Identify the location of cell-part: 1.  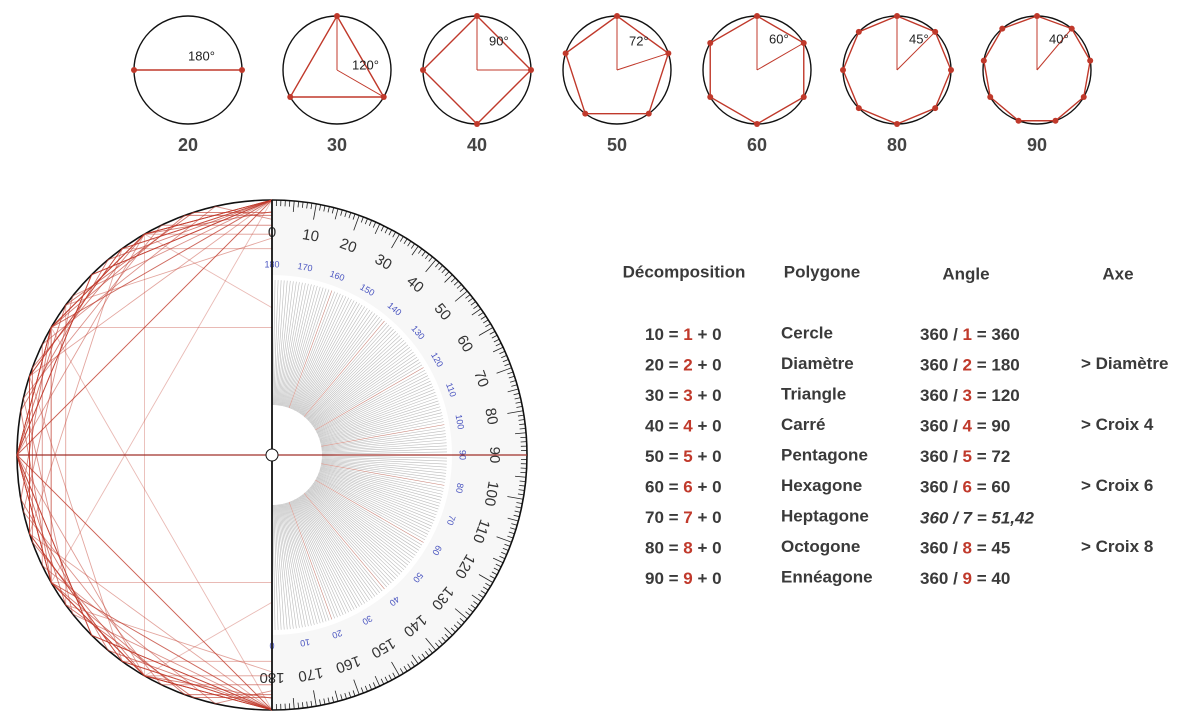
(967, 334).